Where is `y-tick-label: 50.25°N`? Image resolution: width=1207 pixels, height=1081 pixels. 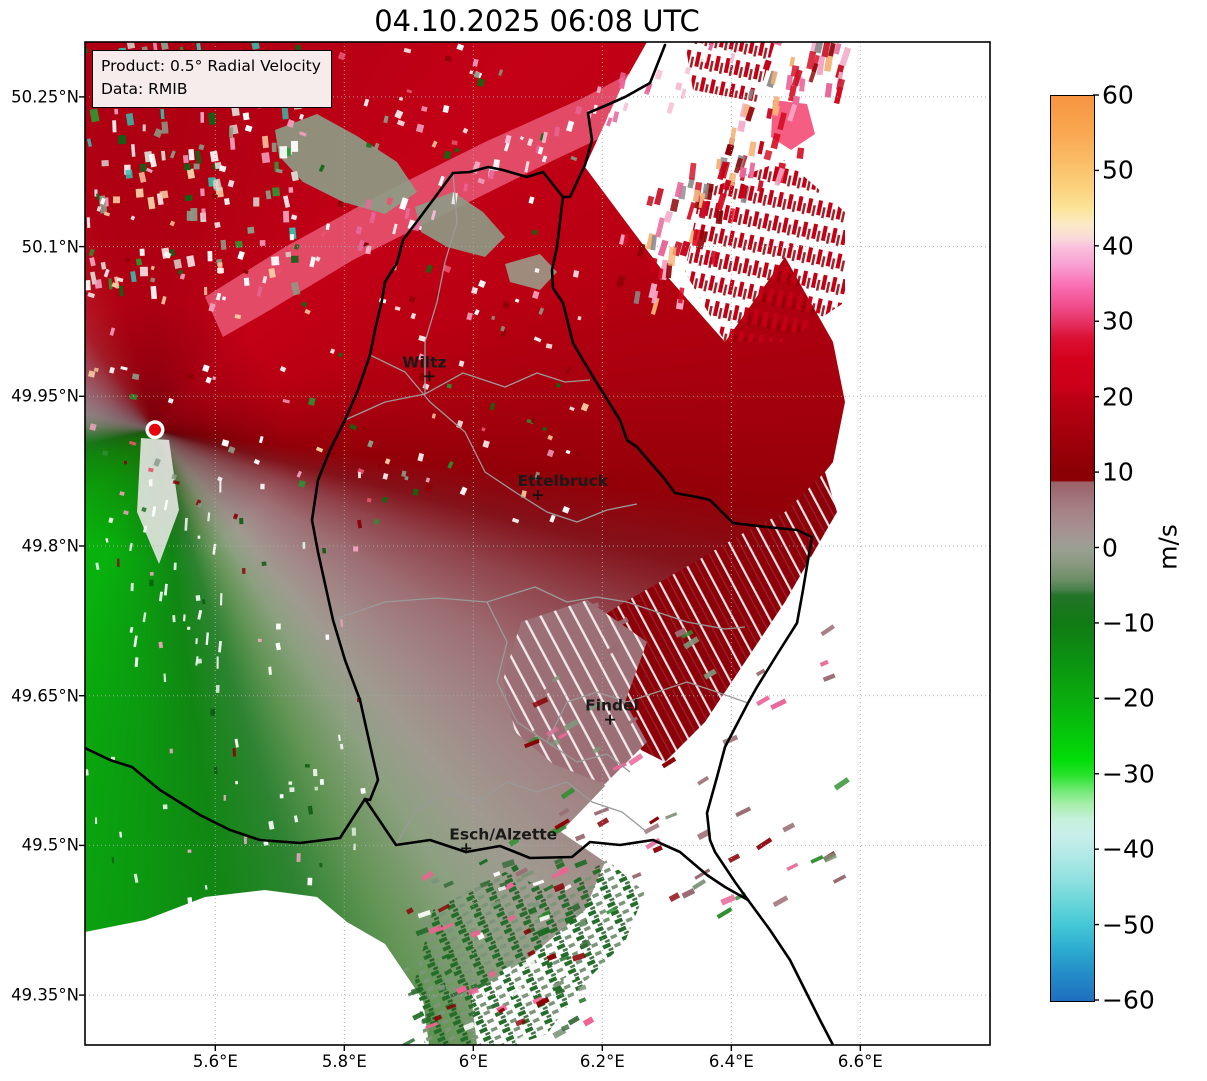
y-tick-label: 50.25°N is located at coordinates (45, 97).